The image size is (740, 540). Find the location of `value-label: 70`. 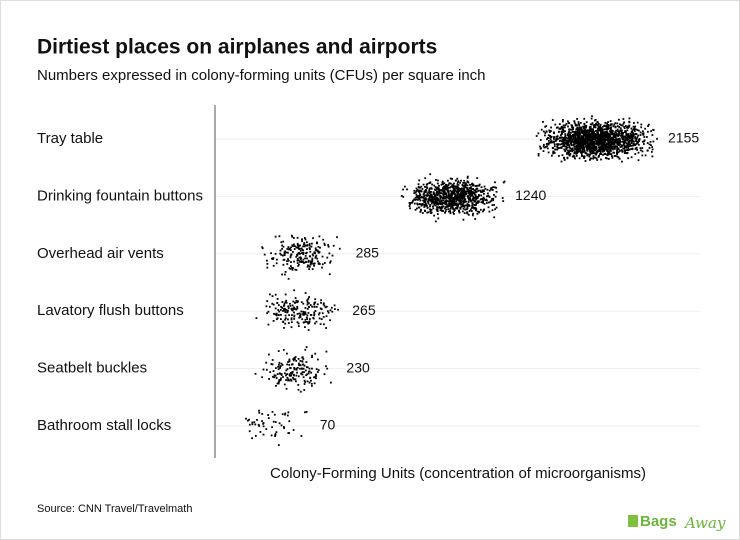

value-label: 70 is located at coordinates (328, 425).